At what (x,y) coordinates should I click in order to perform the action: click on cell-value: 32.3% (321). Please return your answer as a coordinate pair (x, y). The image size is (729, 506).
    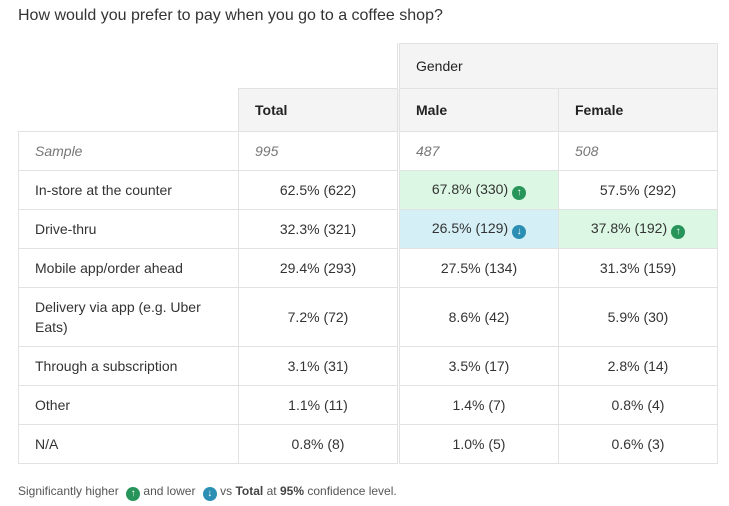
    Looking at the image, I should click on (318, 229).